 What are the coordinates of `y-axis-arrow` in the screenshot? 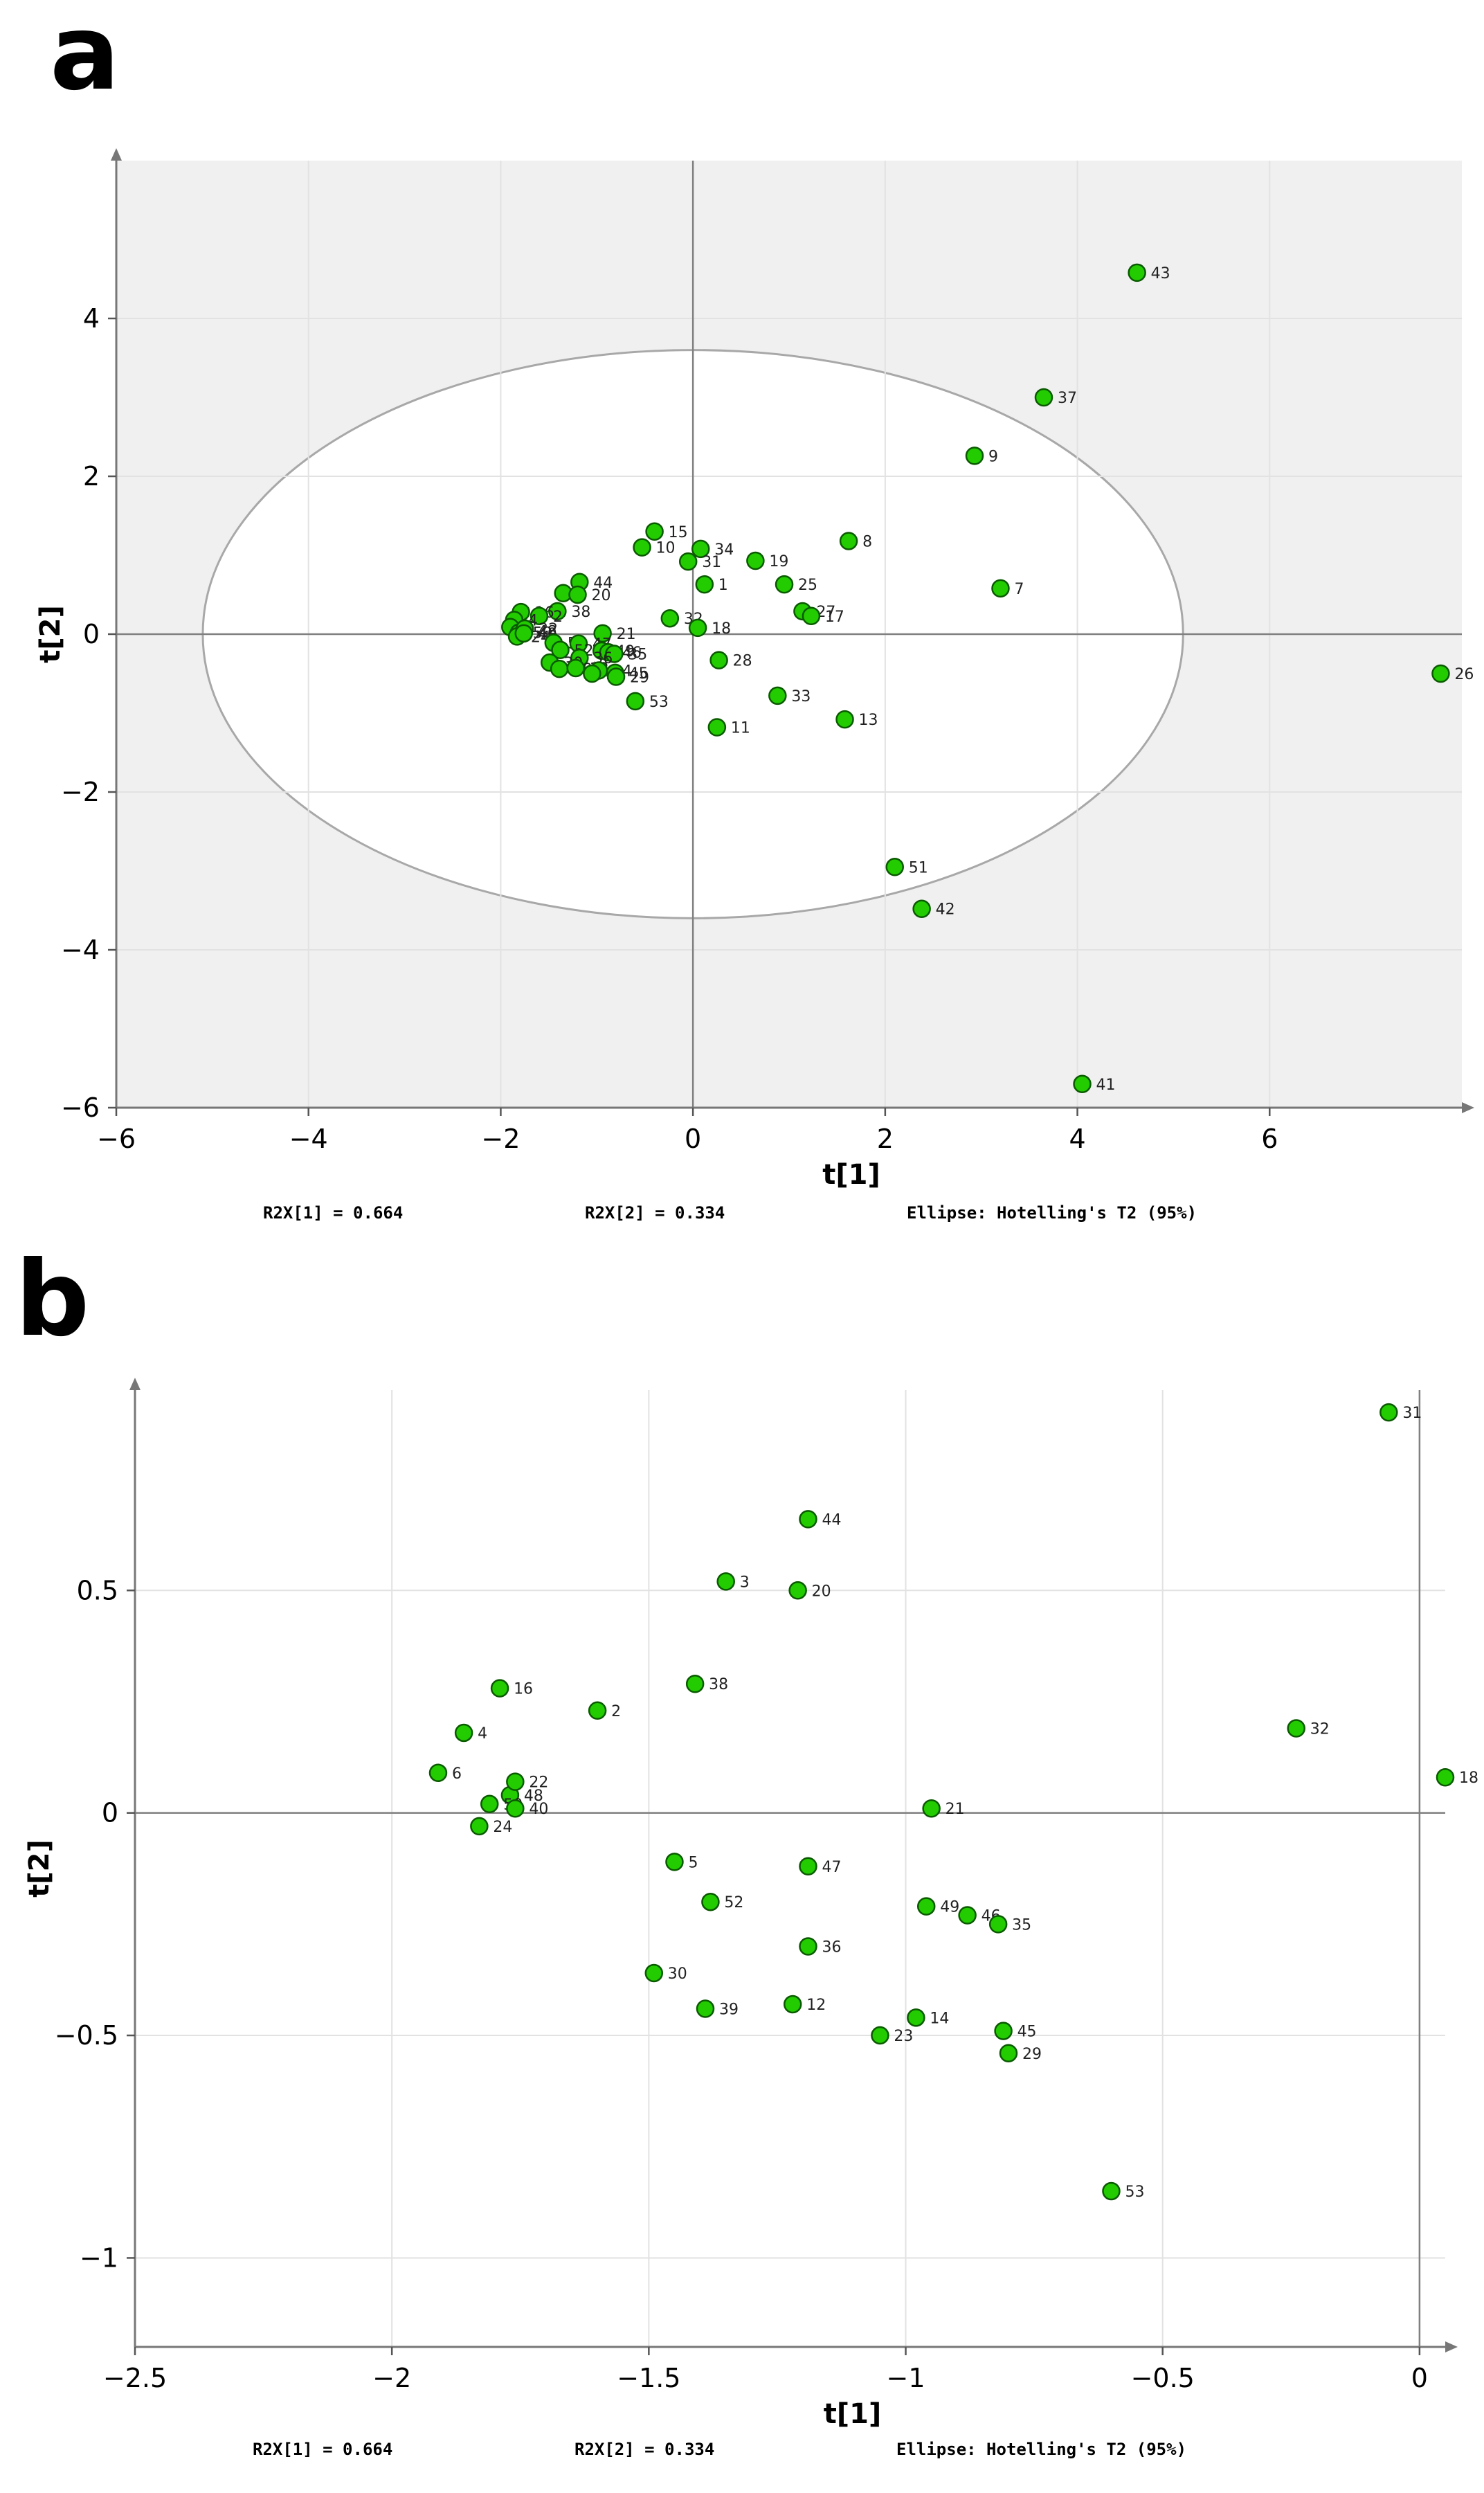 It's located at (116, 154).